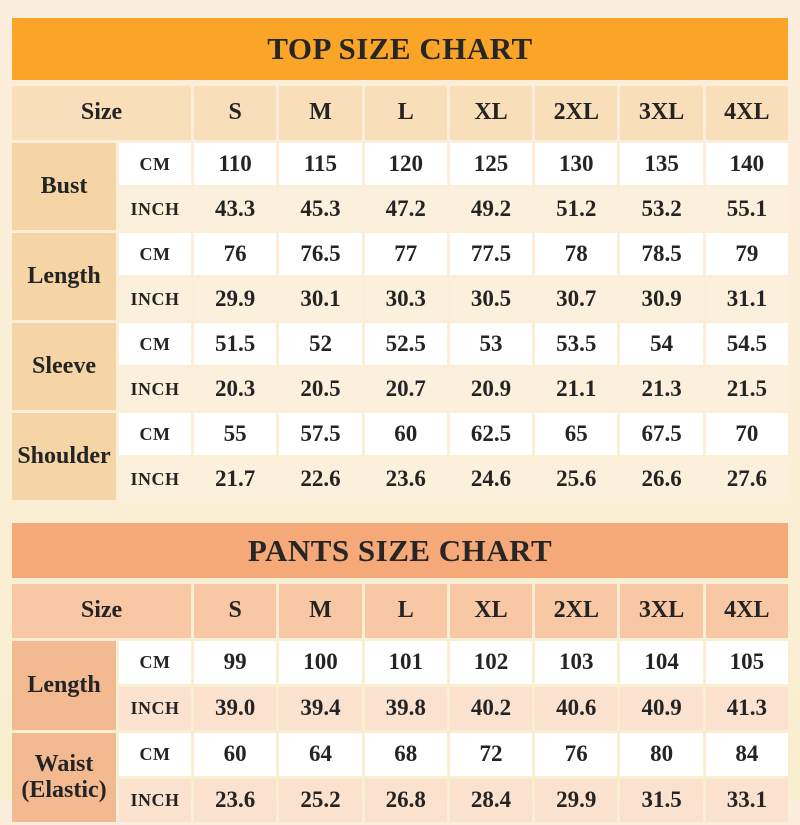 This screenshot has width=800, height=825. I want to click on inch-value-cell: 33.1, so click(746, 800).